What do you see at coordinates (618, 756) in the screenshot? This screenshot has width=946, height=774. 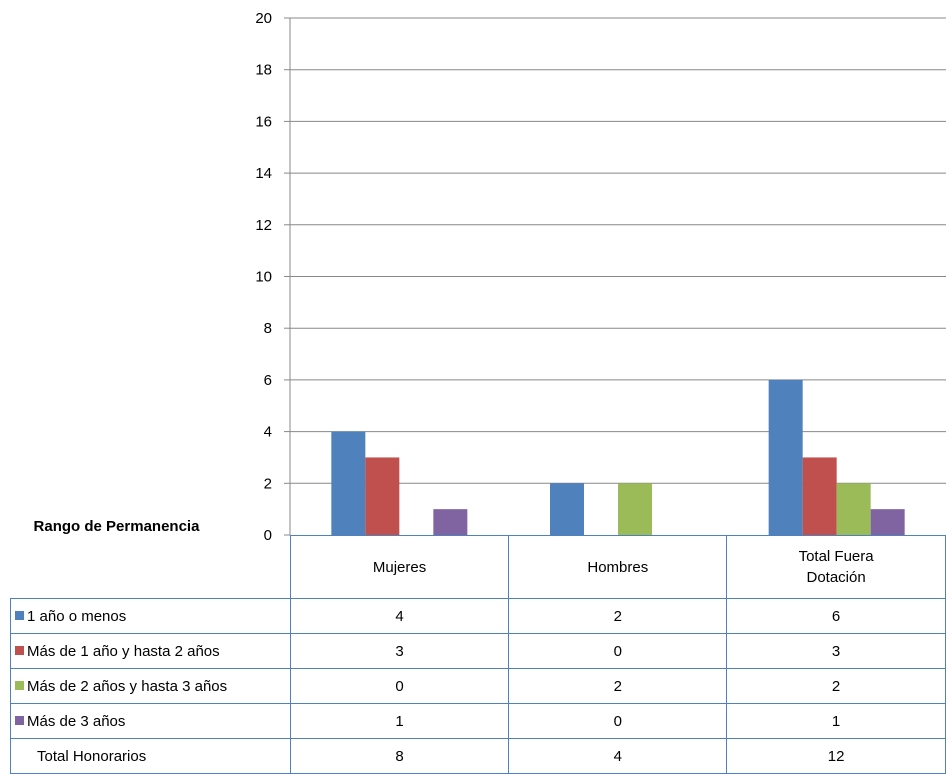 I see `total-cell: 4` at bounding box center [618, 756].